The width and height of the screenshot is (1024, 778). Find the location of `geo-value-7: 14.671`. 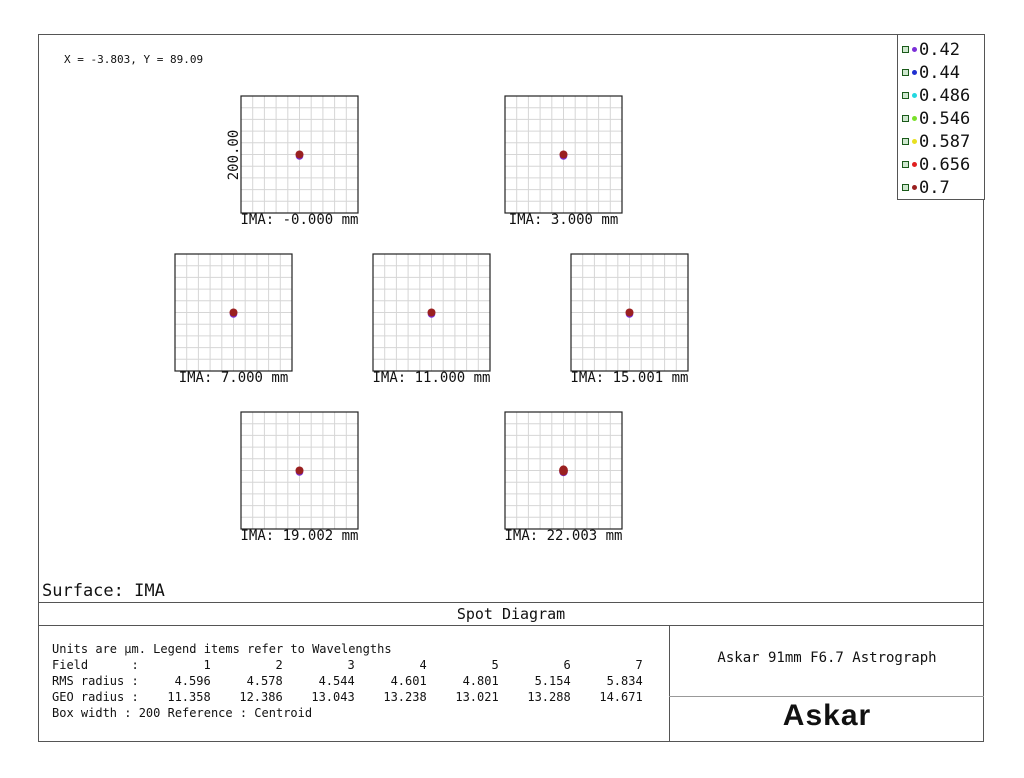

geo-value-7: 14.671 is located at coordinates (621, 697).